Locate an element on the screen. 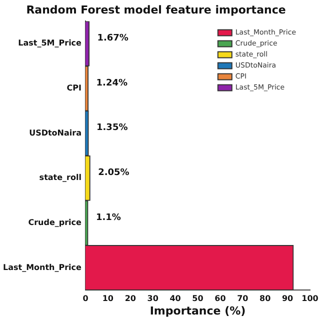 The width and height of the screenshot is (320, 320). x-tick-label: 30 is located at coordinates (153, 299).